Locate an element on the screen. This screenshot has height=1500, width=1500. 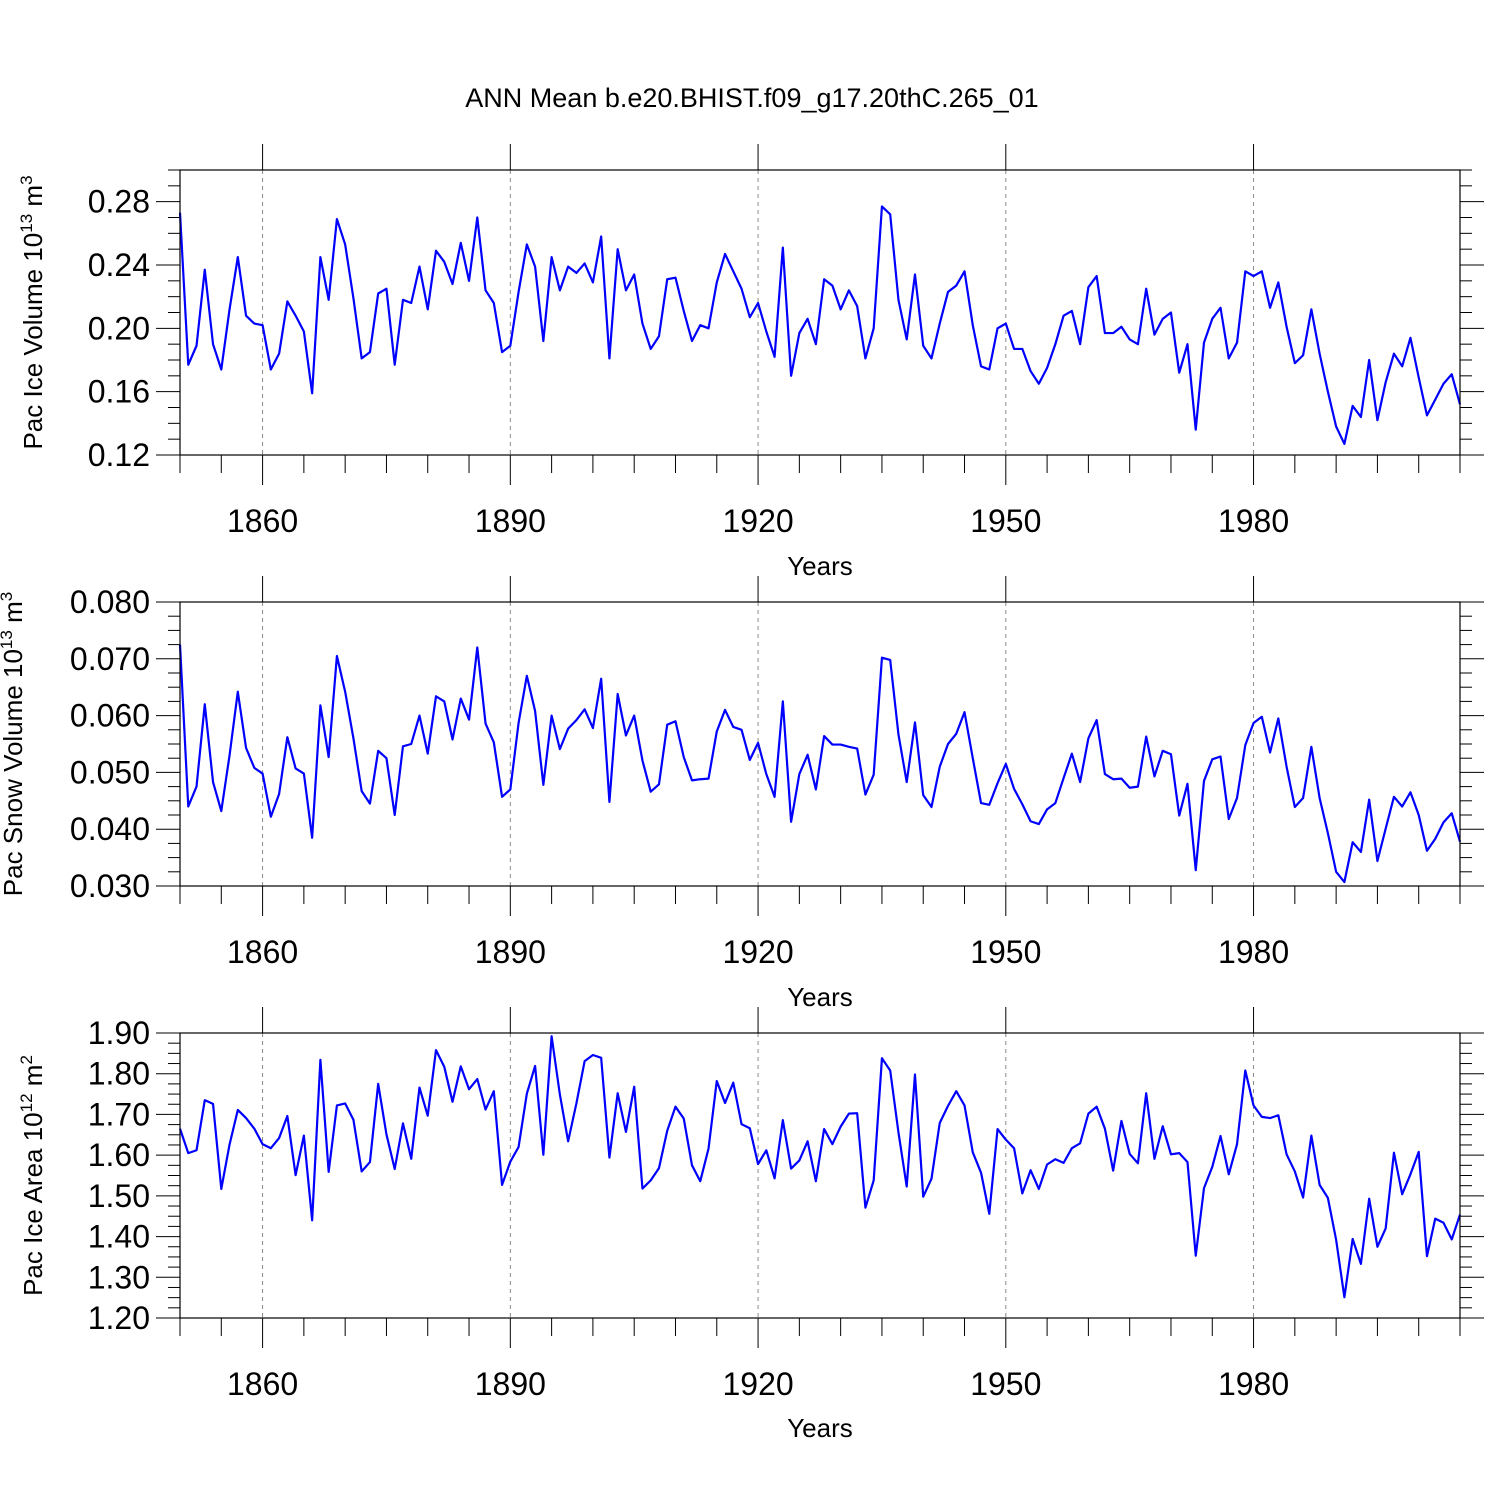
y-tick-label: 0.080 is located at coordinates (110, 602).